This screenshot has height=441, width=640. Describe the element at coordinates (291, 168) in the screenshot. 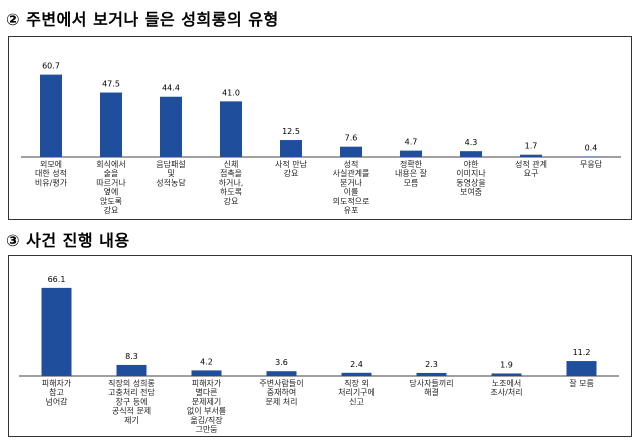

I see `chart1-category-label-4: 사적 만남 강요` at that location.